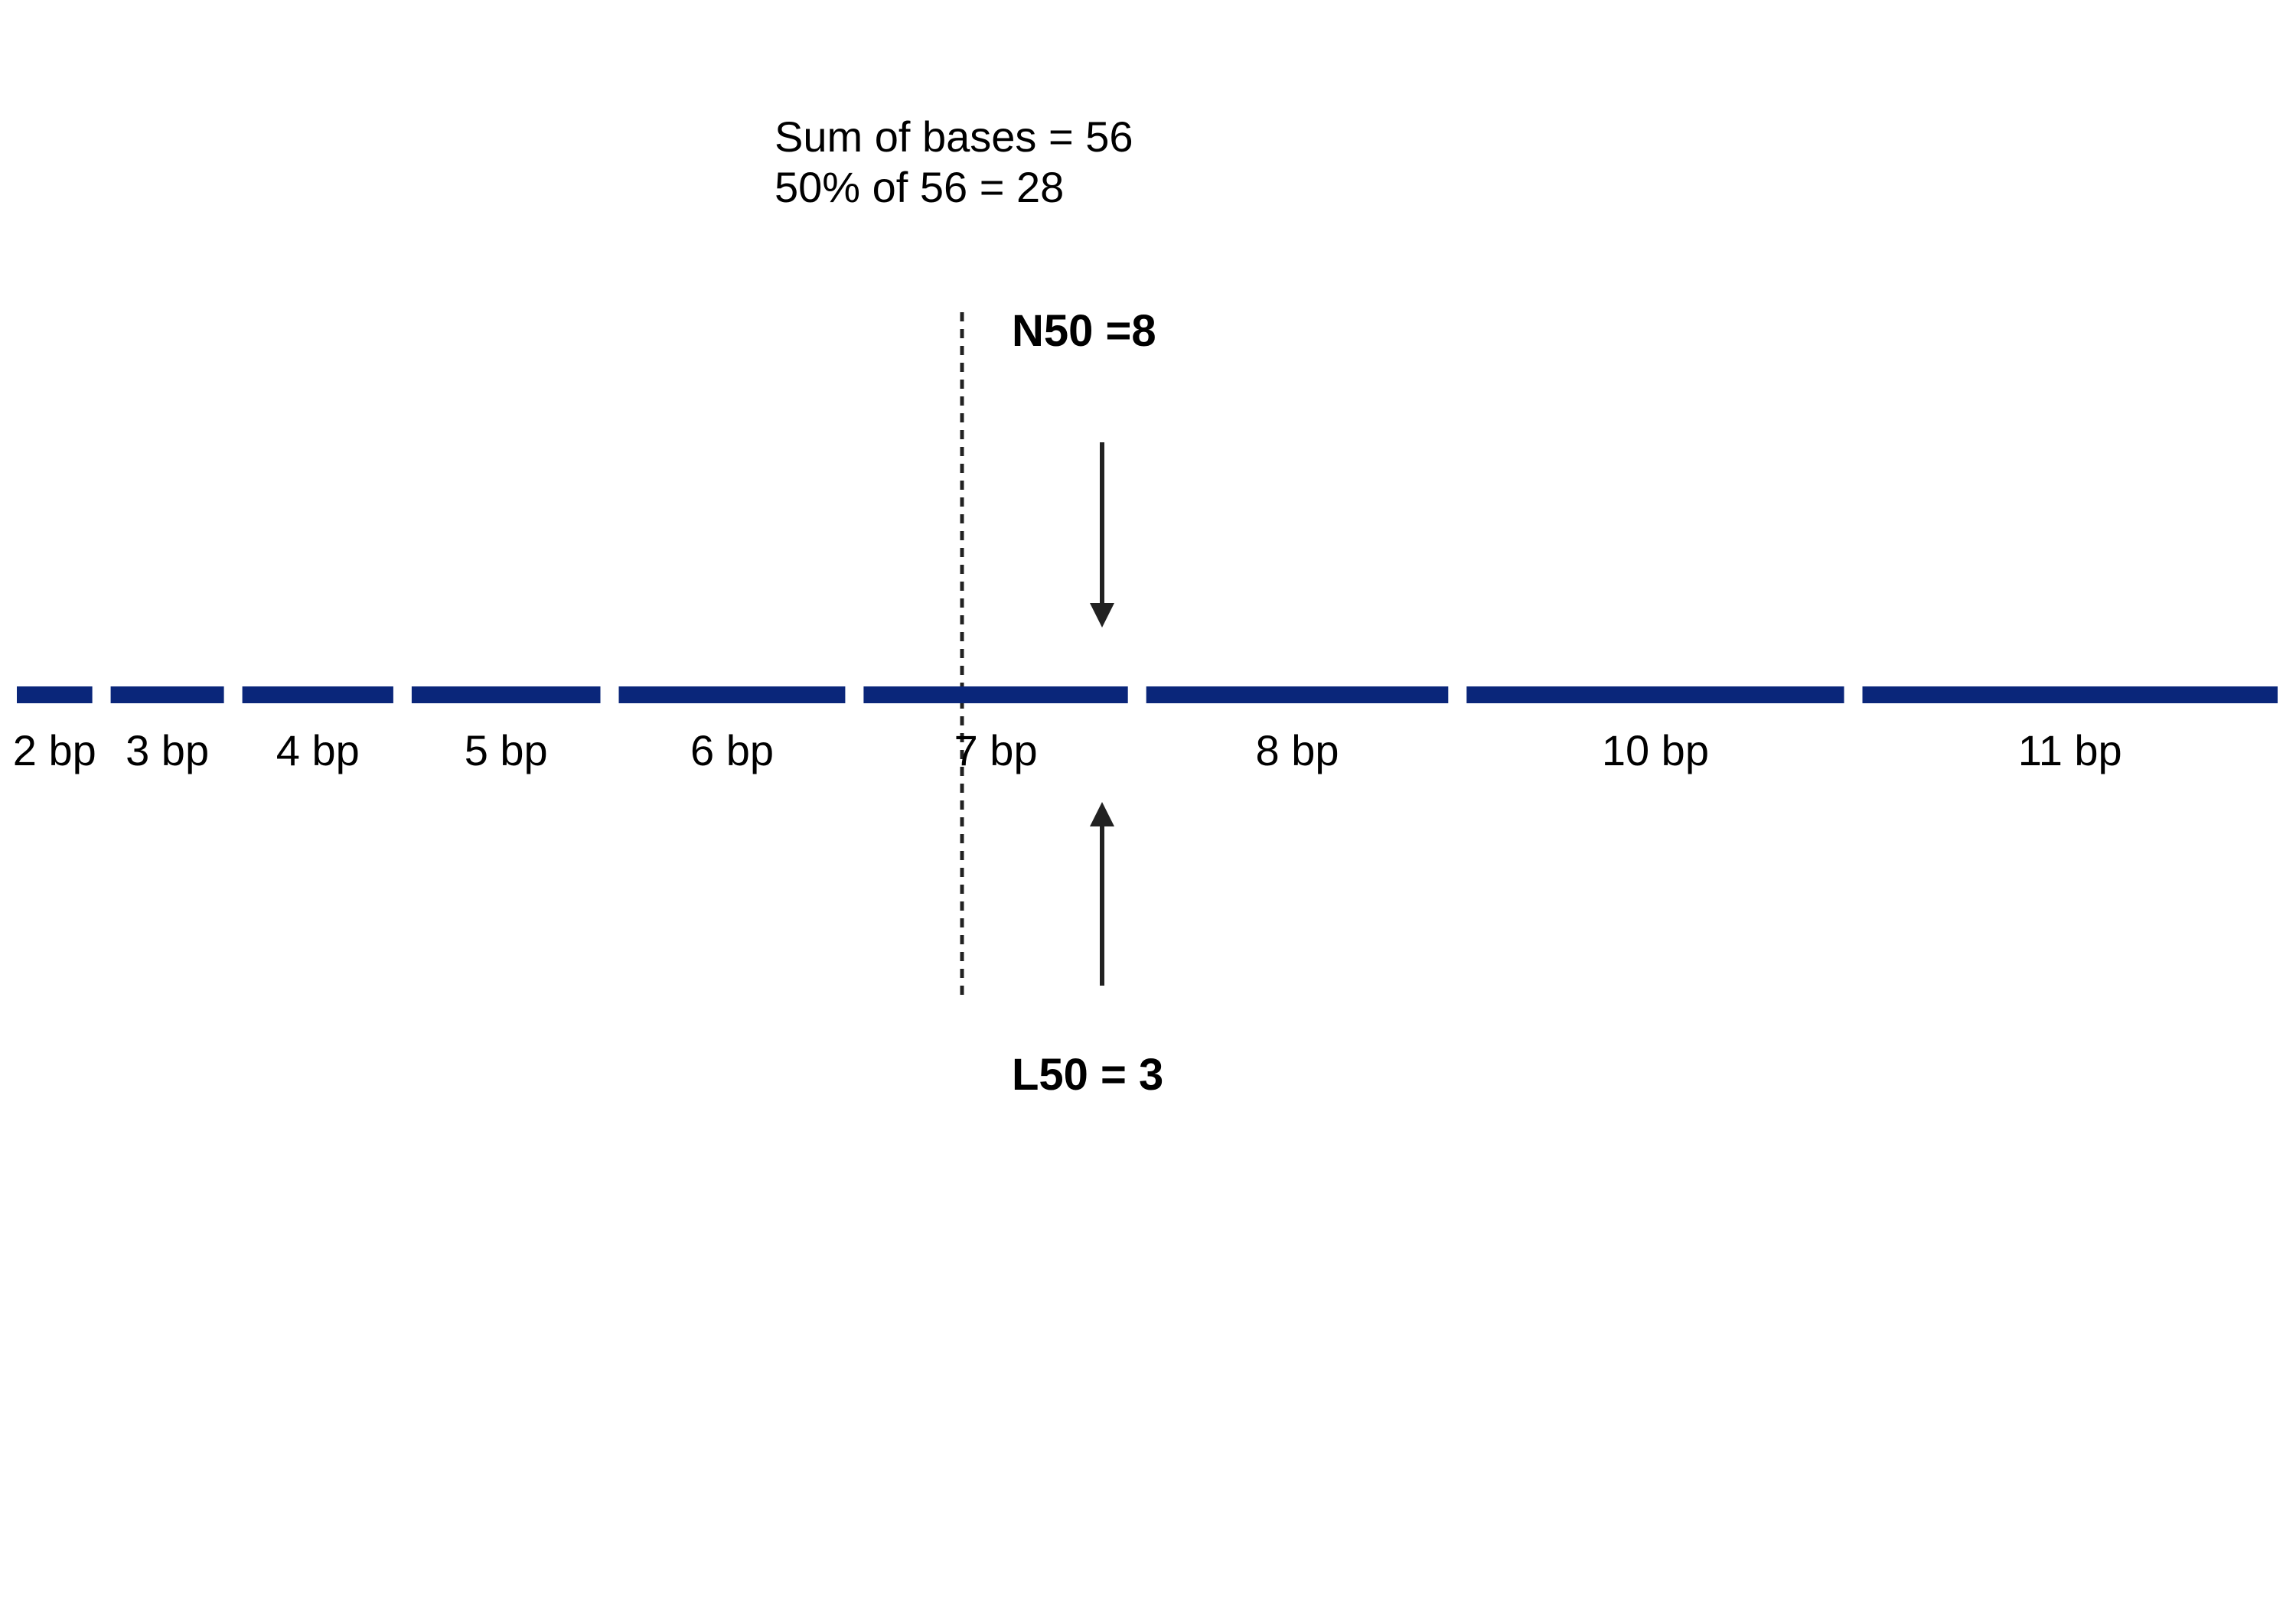  What do you see at coordinates (167, 750) in the screenshot?
I see `contig-length-label: 3 bp` at bounding box center [167, 750].